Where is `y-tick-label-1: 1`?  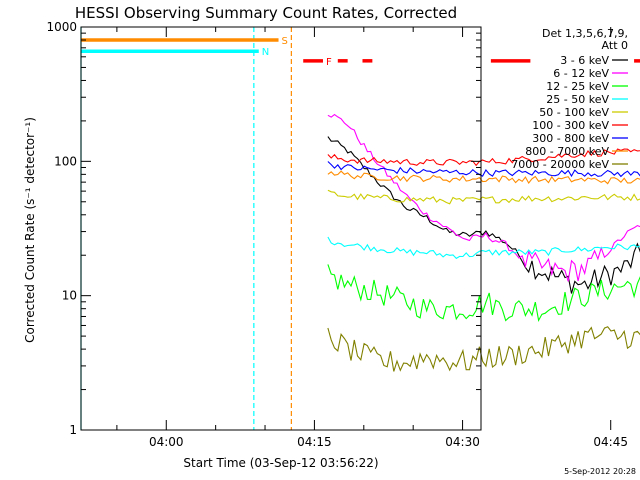
y-tick-label-1: 1 is located at coordinates (73, 430).